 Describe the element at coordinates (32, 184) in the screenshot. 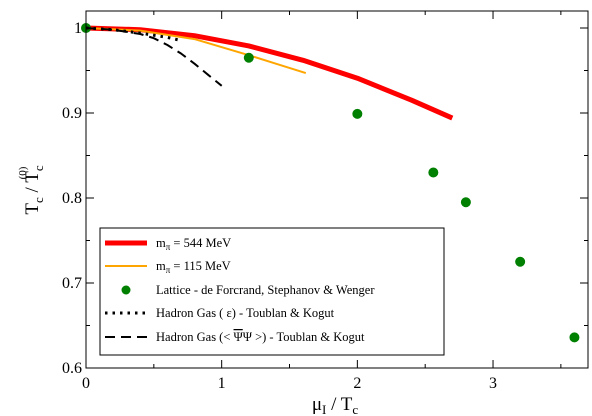

I see `y-axis-title-mid: / T` at that location.